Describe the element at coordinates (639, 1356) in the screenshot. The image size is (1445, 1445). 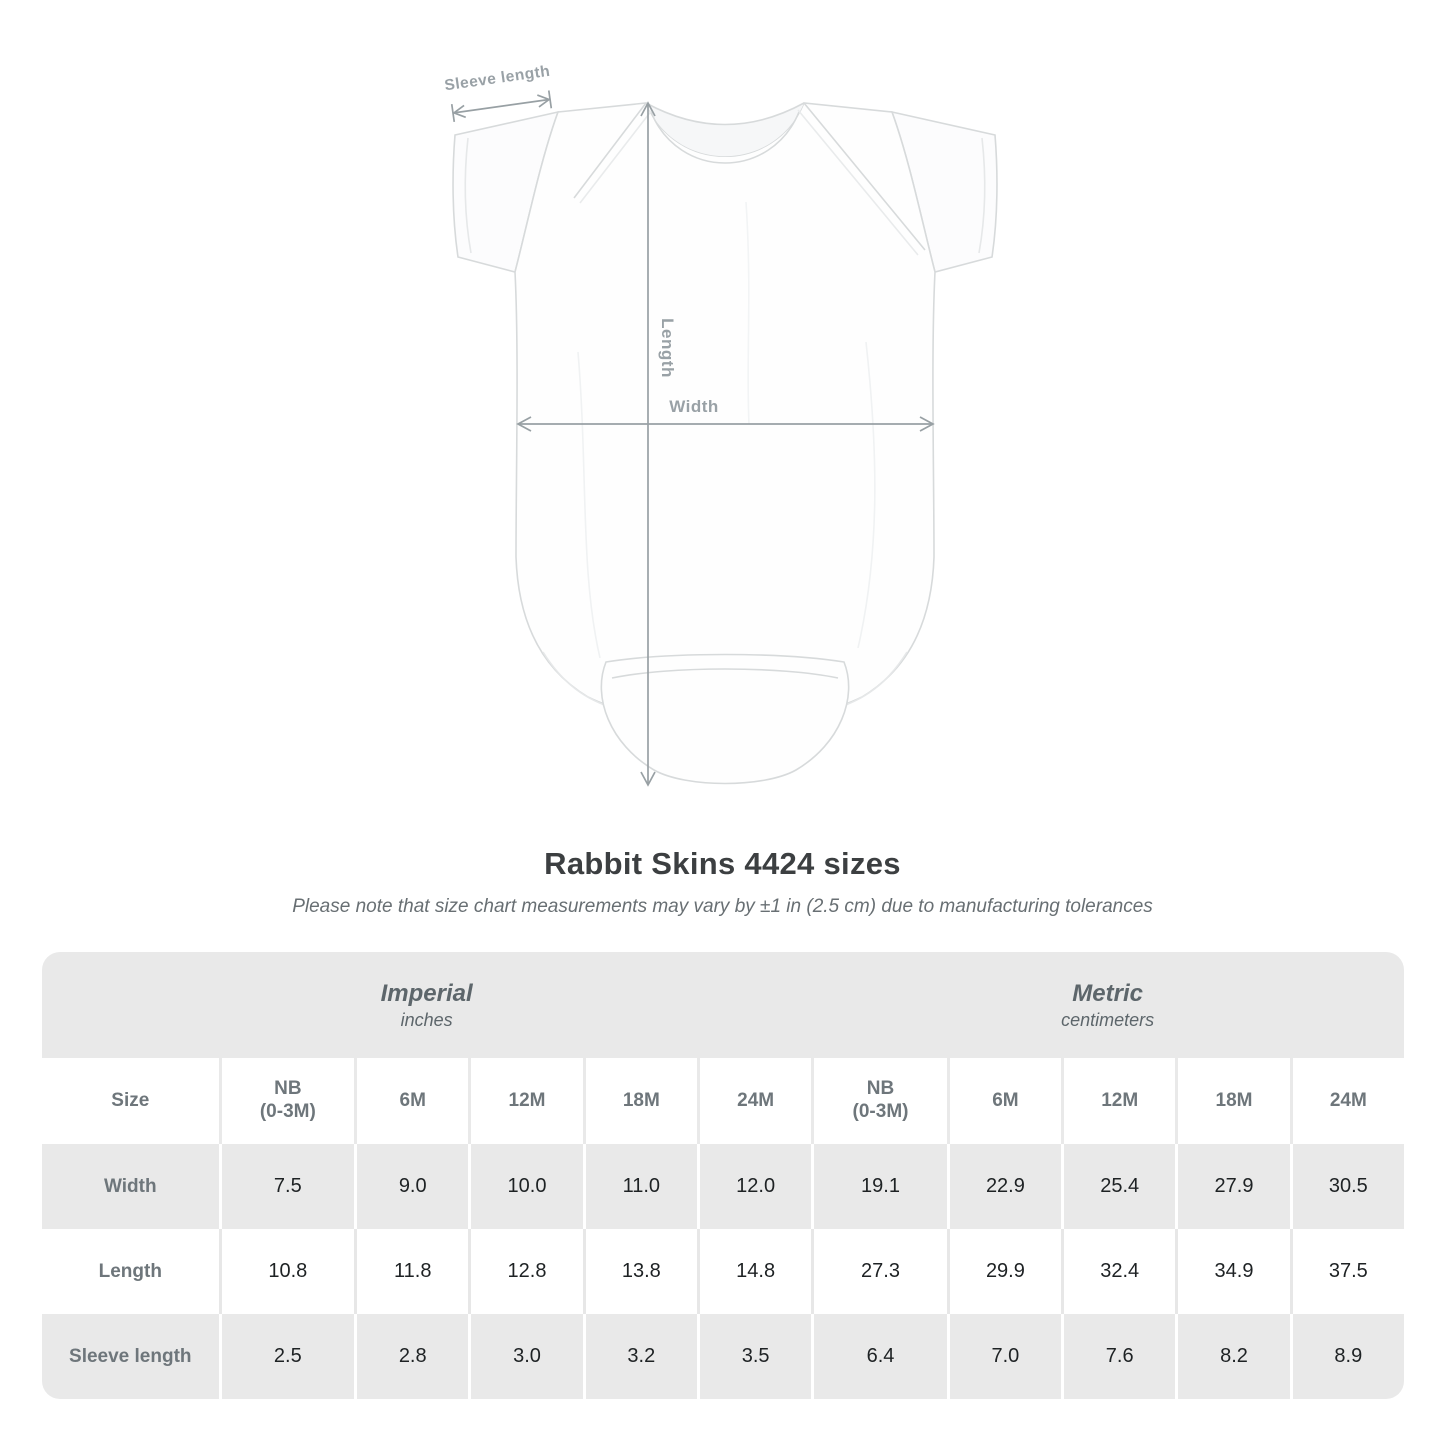
I see `cell: 3.2` at that location.